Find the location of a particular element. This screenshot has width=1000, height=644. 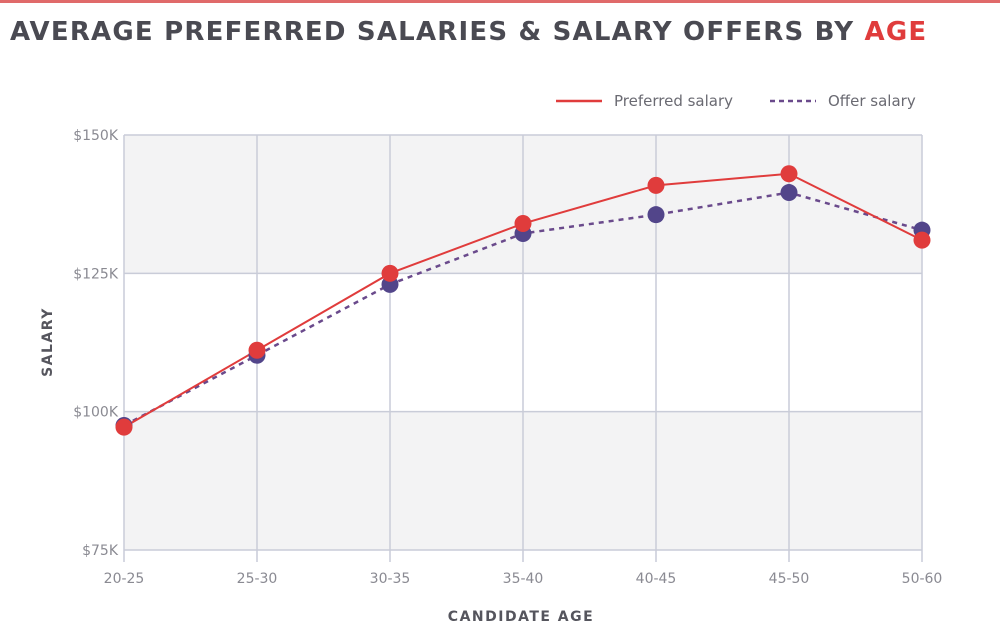

chart-title-accent: AGE is located at coordinates (896, 32).